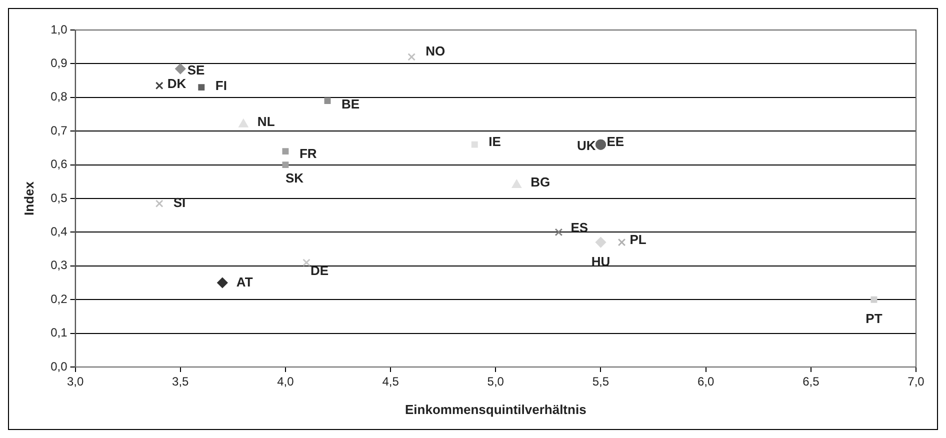 This screenshot has height=438, width=946. I want to click on x-tick-label: 5,5, so click(601, 381).